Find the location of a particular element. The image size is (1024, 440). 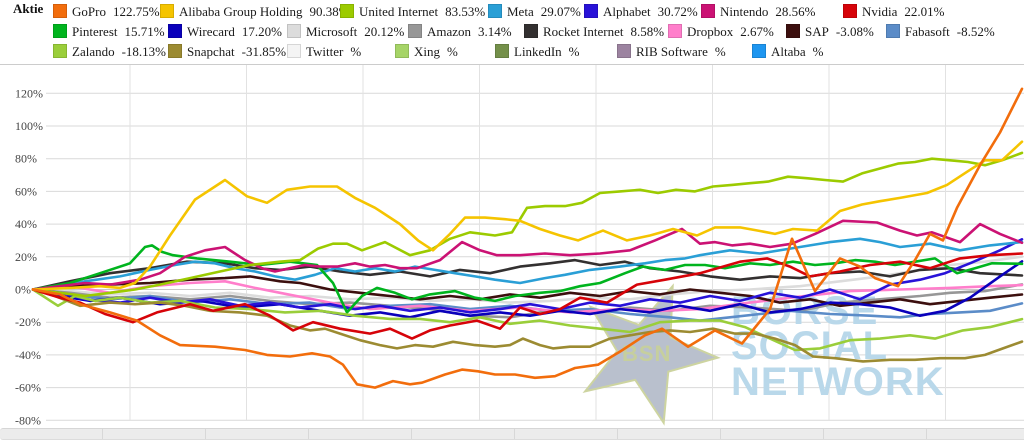

legend-item-fabasoft: Fabasoft -8.52% is located at coordinates (940, 32).